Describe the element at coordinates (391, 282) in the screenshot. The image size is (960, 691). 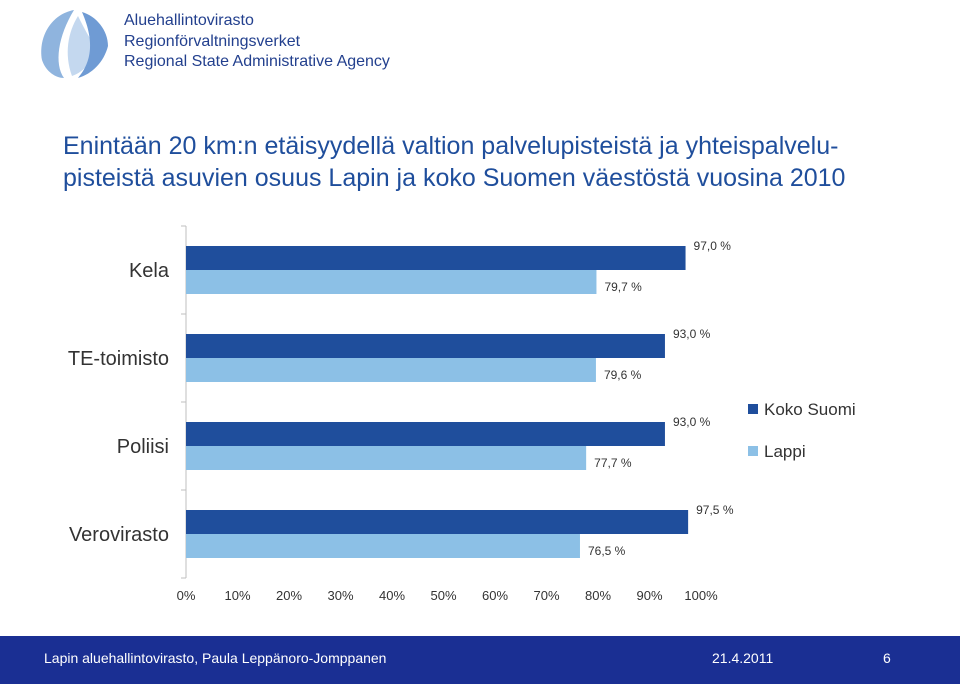
I see `bar-lappi-kela` at that location.